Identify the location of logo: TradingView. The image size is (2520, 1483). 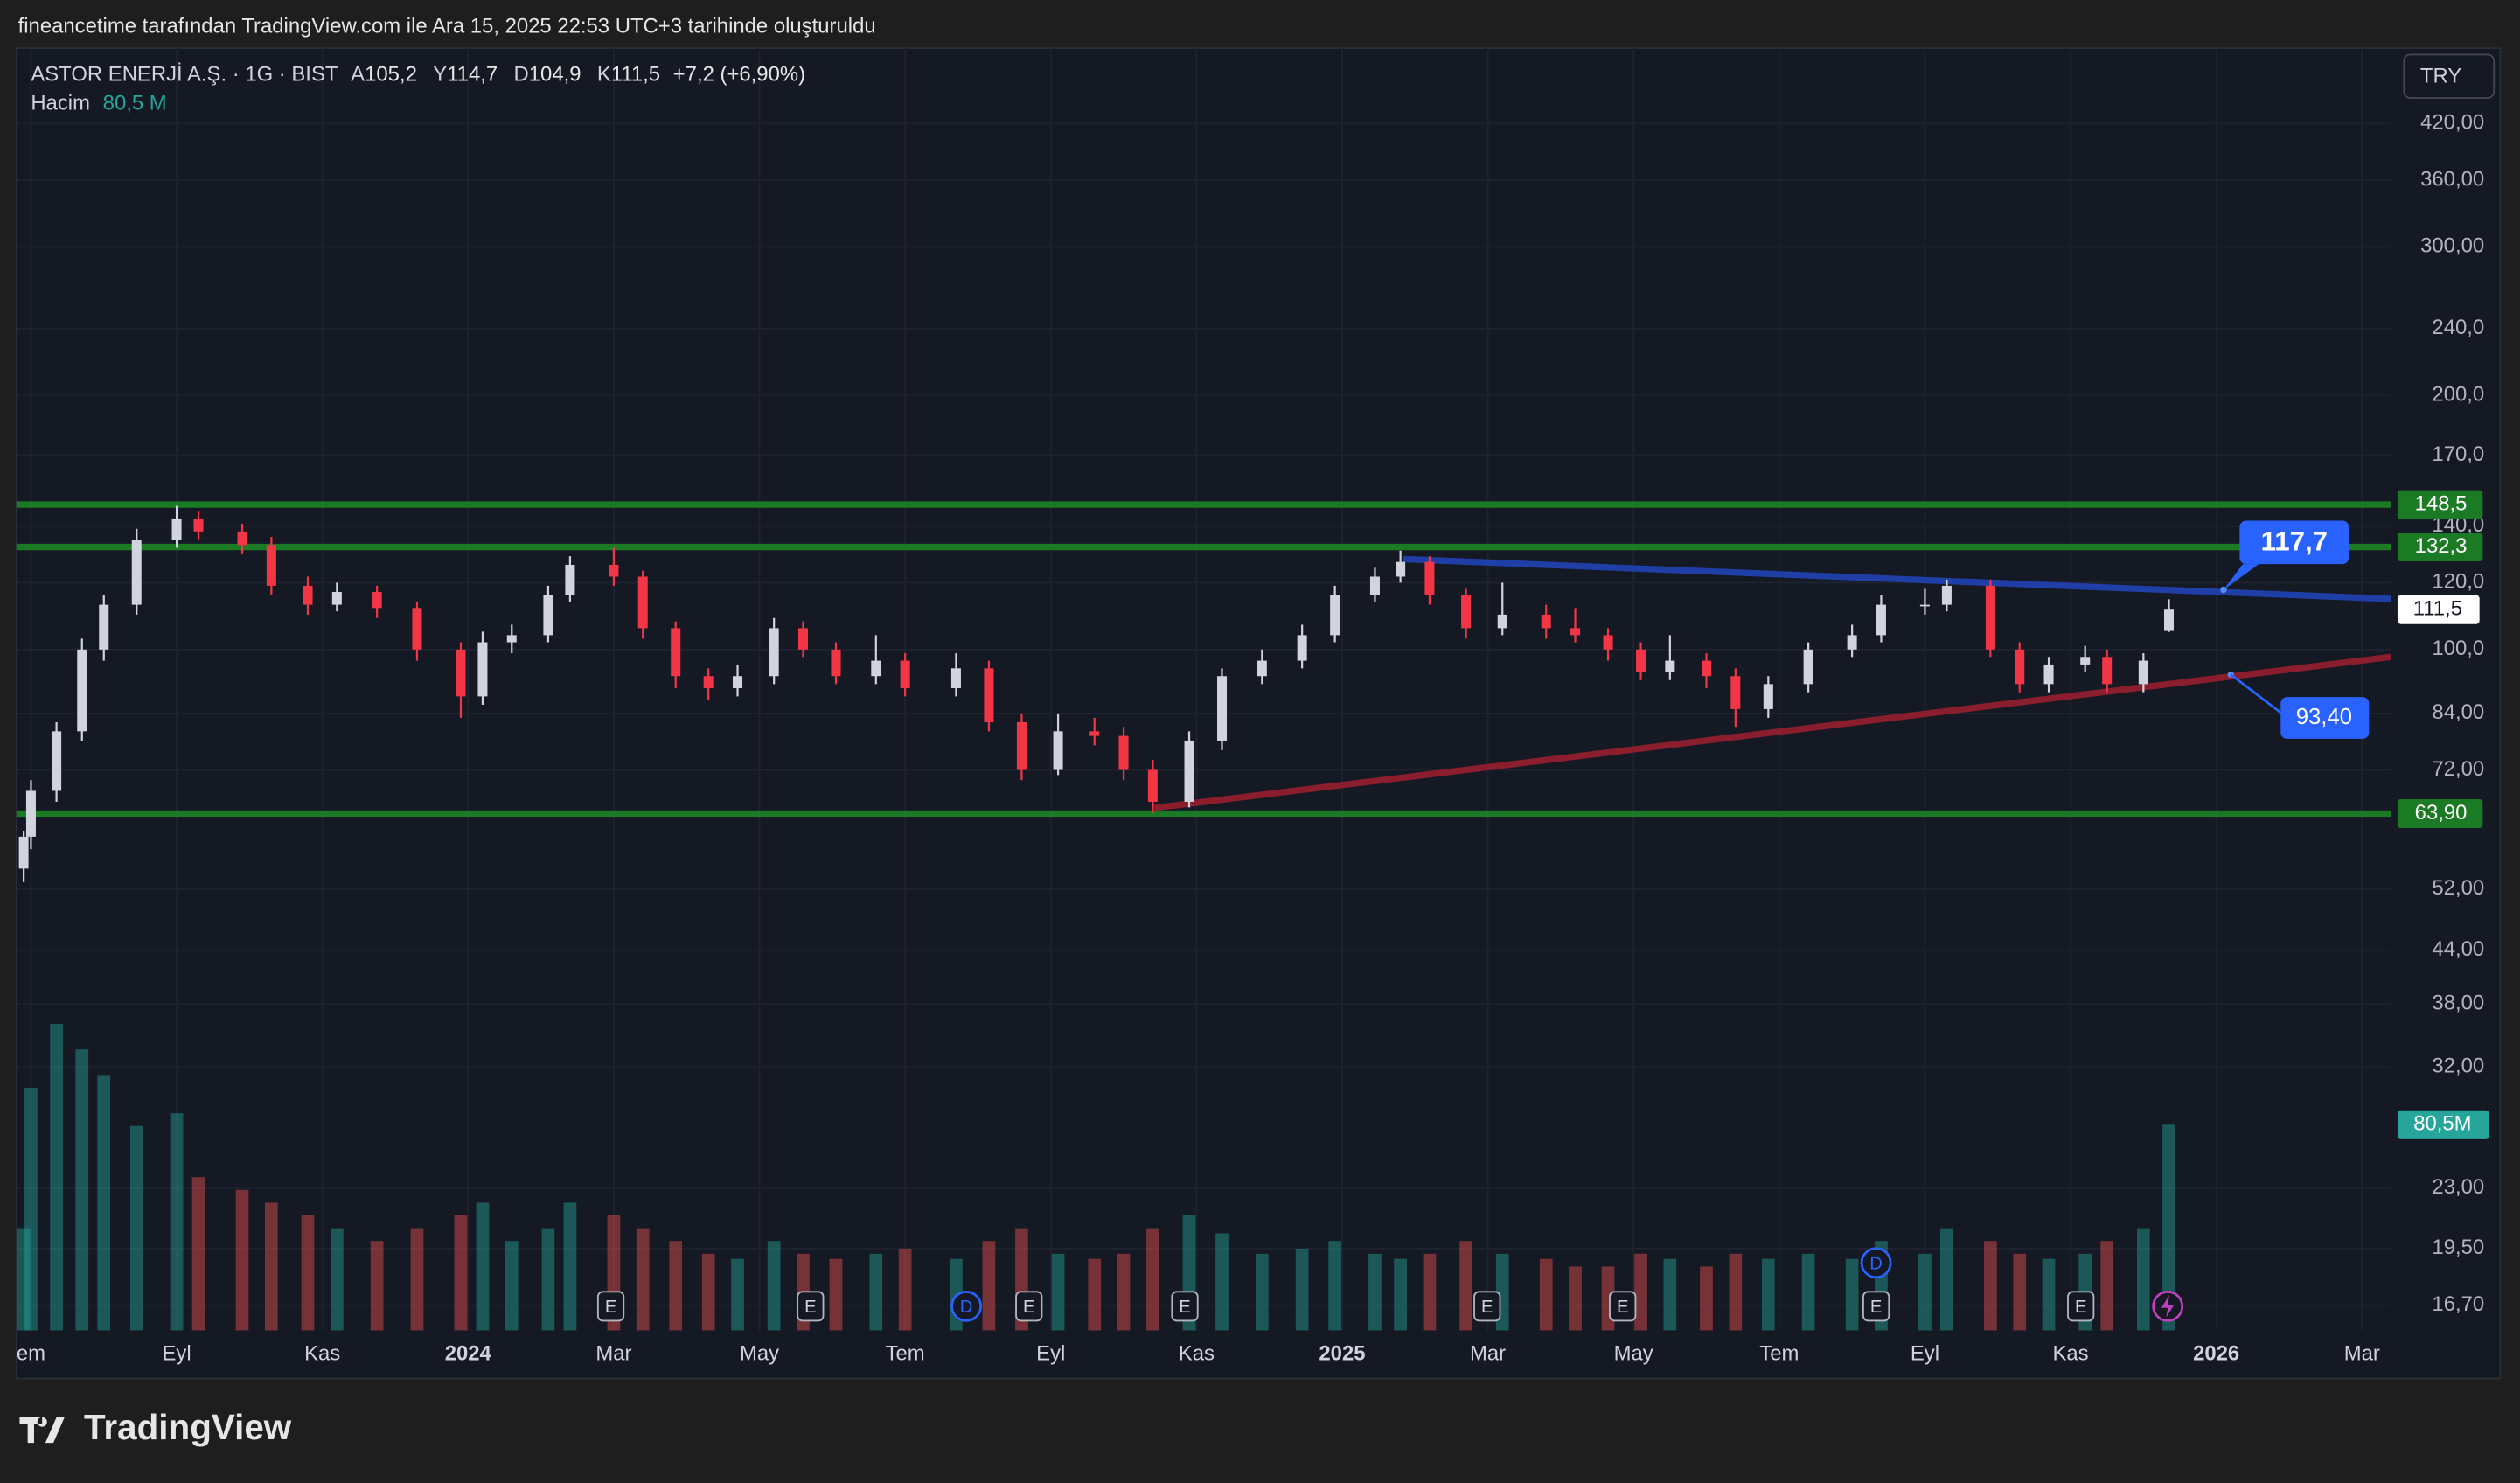
(155, 1427).